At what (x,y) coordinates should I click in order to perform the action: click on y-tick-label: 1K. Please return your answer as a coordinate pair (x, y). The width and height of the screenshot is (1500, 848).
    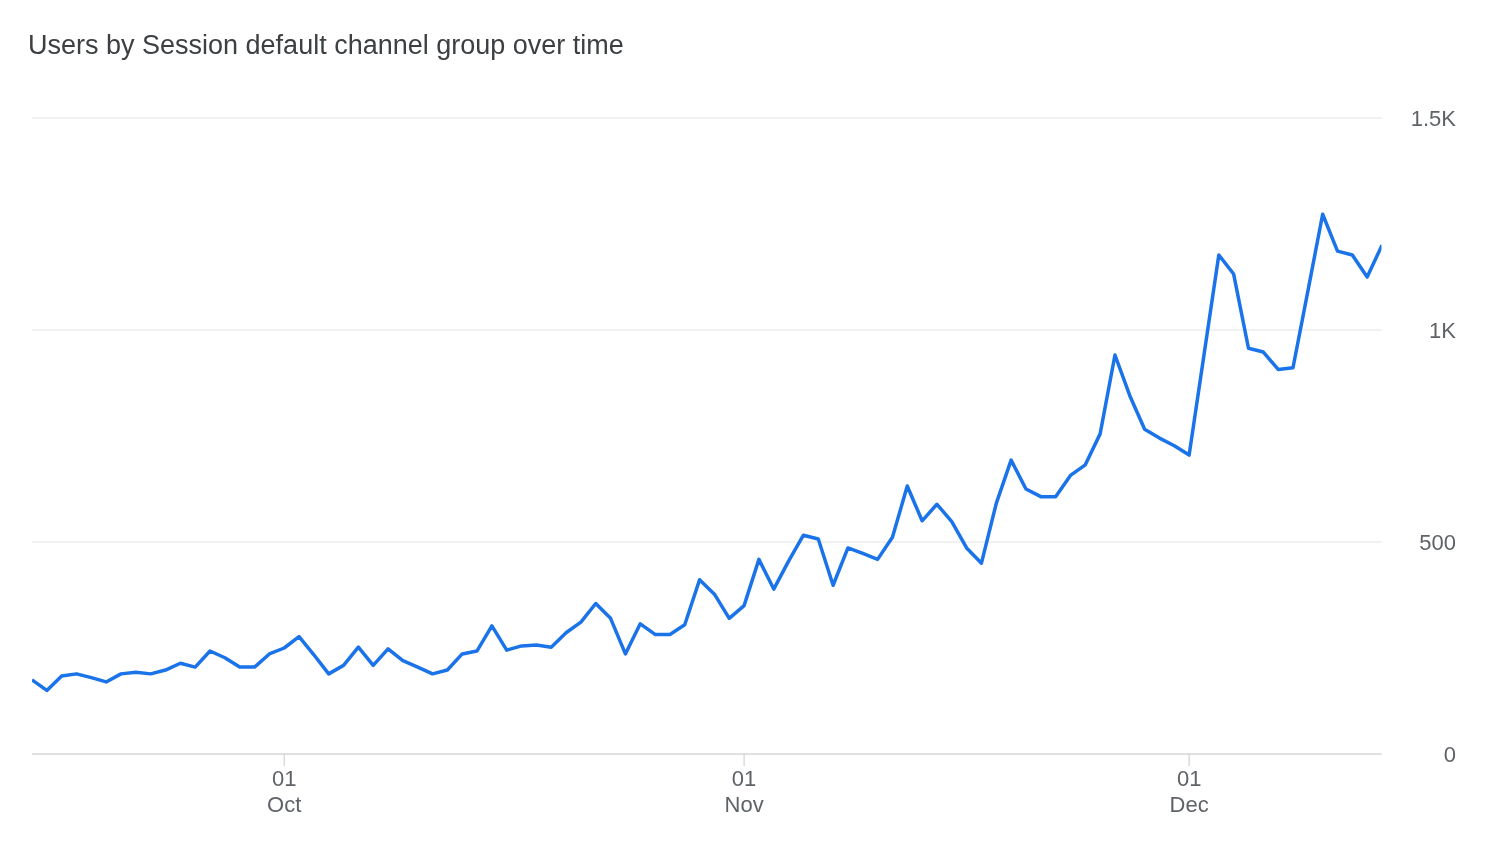
    Looking at the image, I should click on (1443, 330).